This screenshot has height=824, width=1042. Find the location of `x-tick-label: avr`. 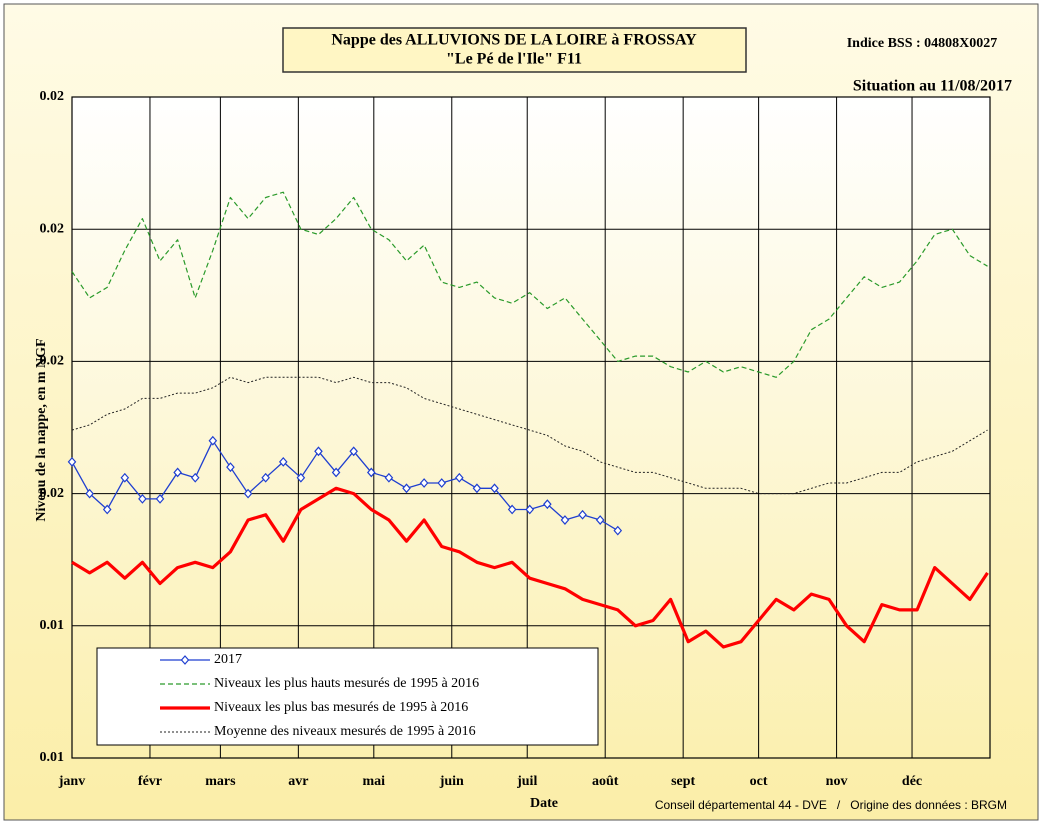

x-tick-label: avr is located at coordinates (298, 781).